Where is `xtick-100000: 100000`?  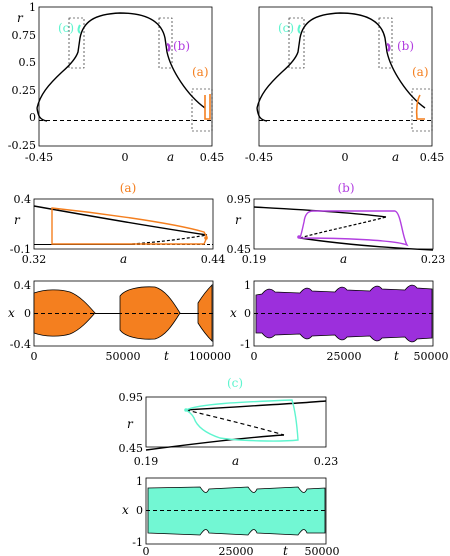
xtick-100000: 100000 is located at coordinates (210, 356).